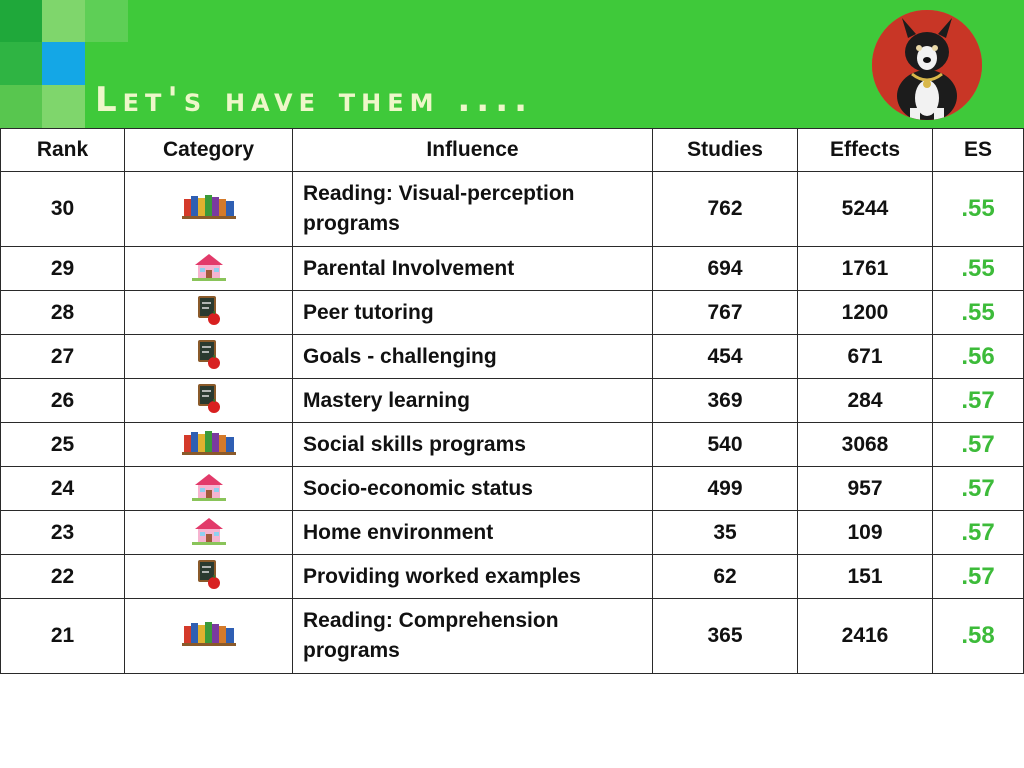 This screenshot has height=768, width=1024. I want to click on effects-cell: 3068, so click(865, 444).